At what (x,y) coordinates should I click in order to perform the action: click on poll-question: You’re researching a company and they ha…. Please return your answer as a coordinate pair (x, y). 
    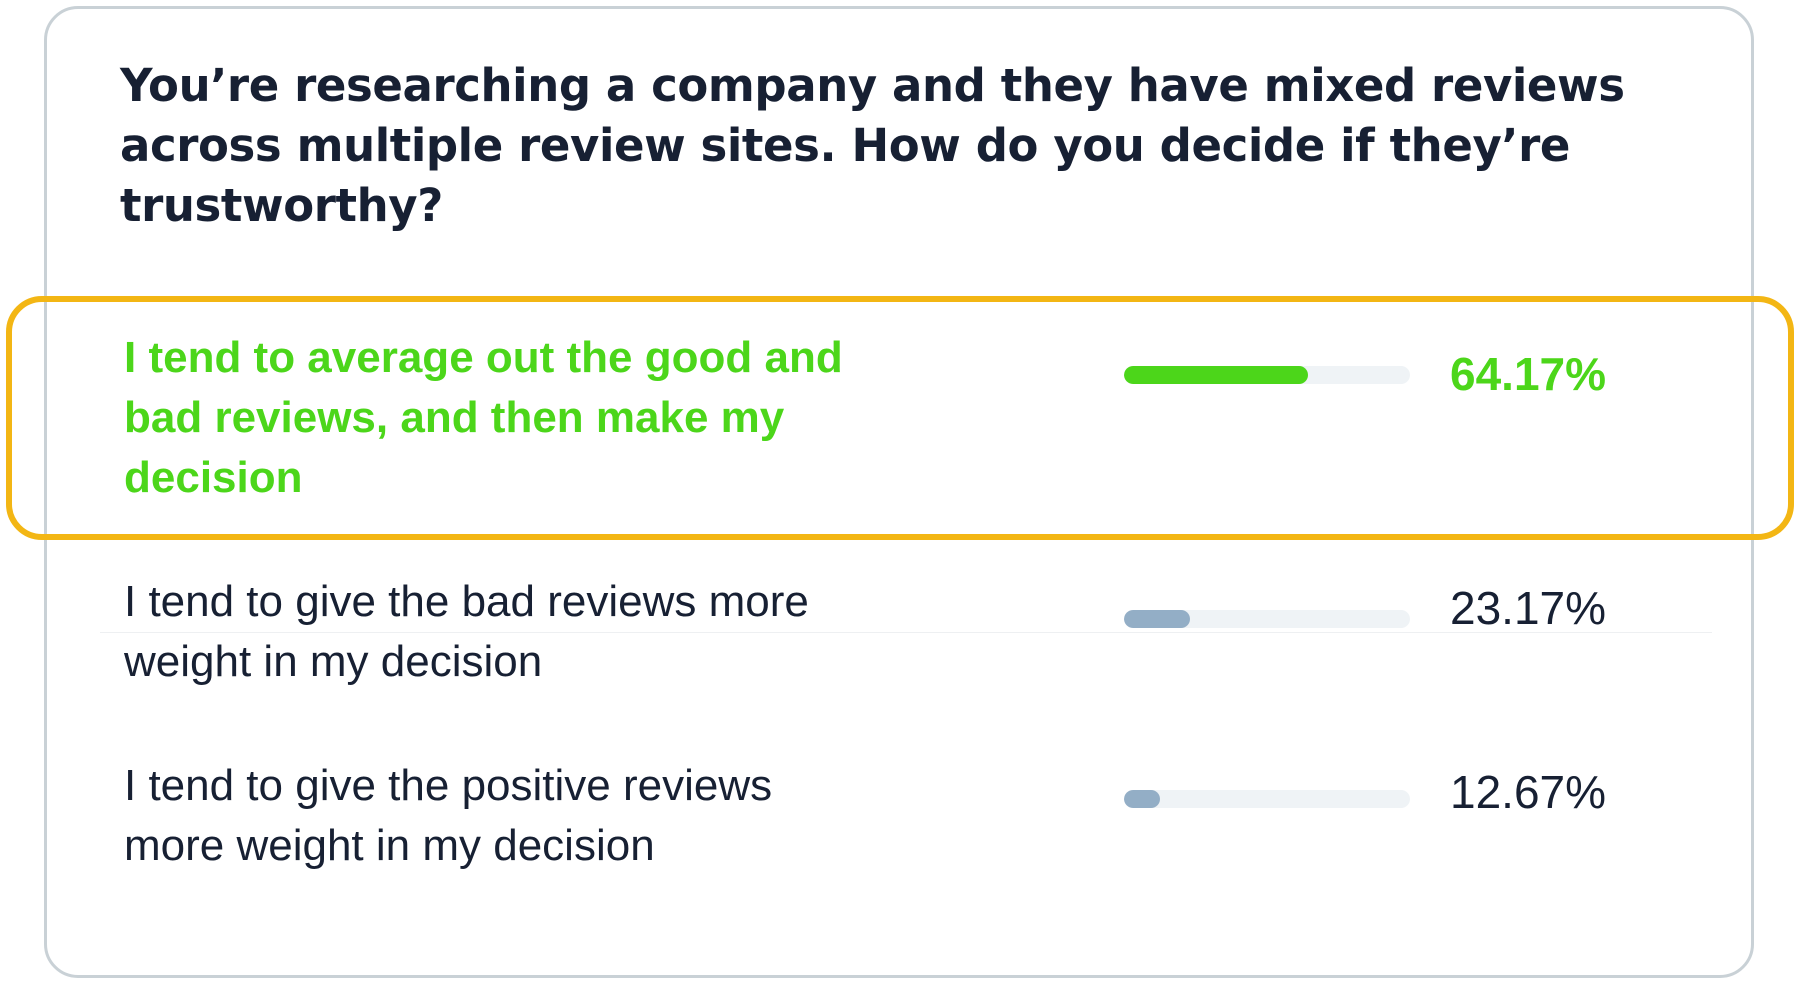
    Looking at the image, I should click on (872, 145).